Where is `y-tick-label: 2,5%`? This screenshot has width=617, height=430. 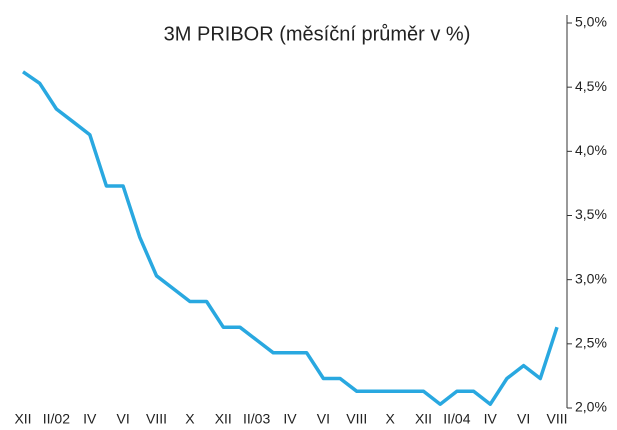 y-tick-label: 2,5% is located at coordinates (591, 343).